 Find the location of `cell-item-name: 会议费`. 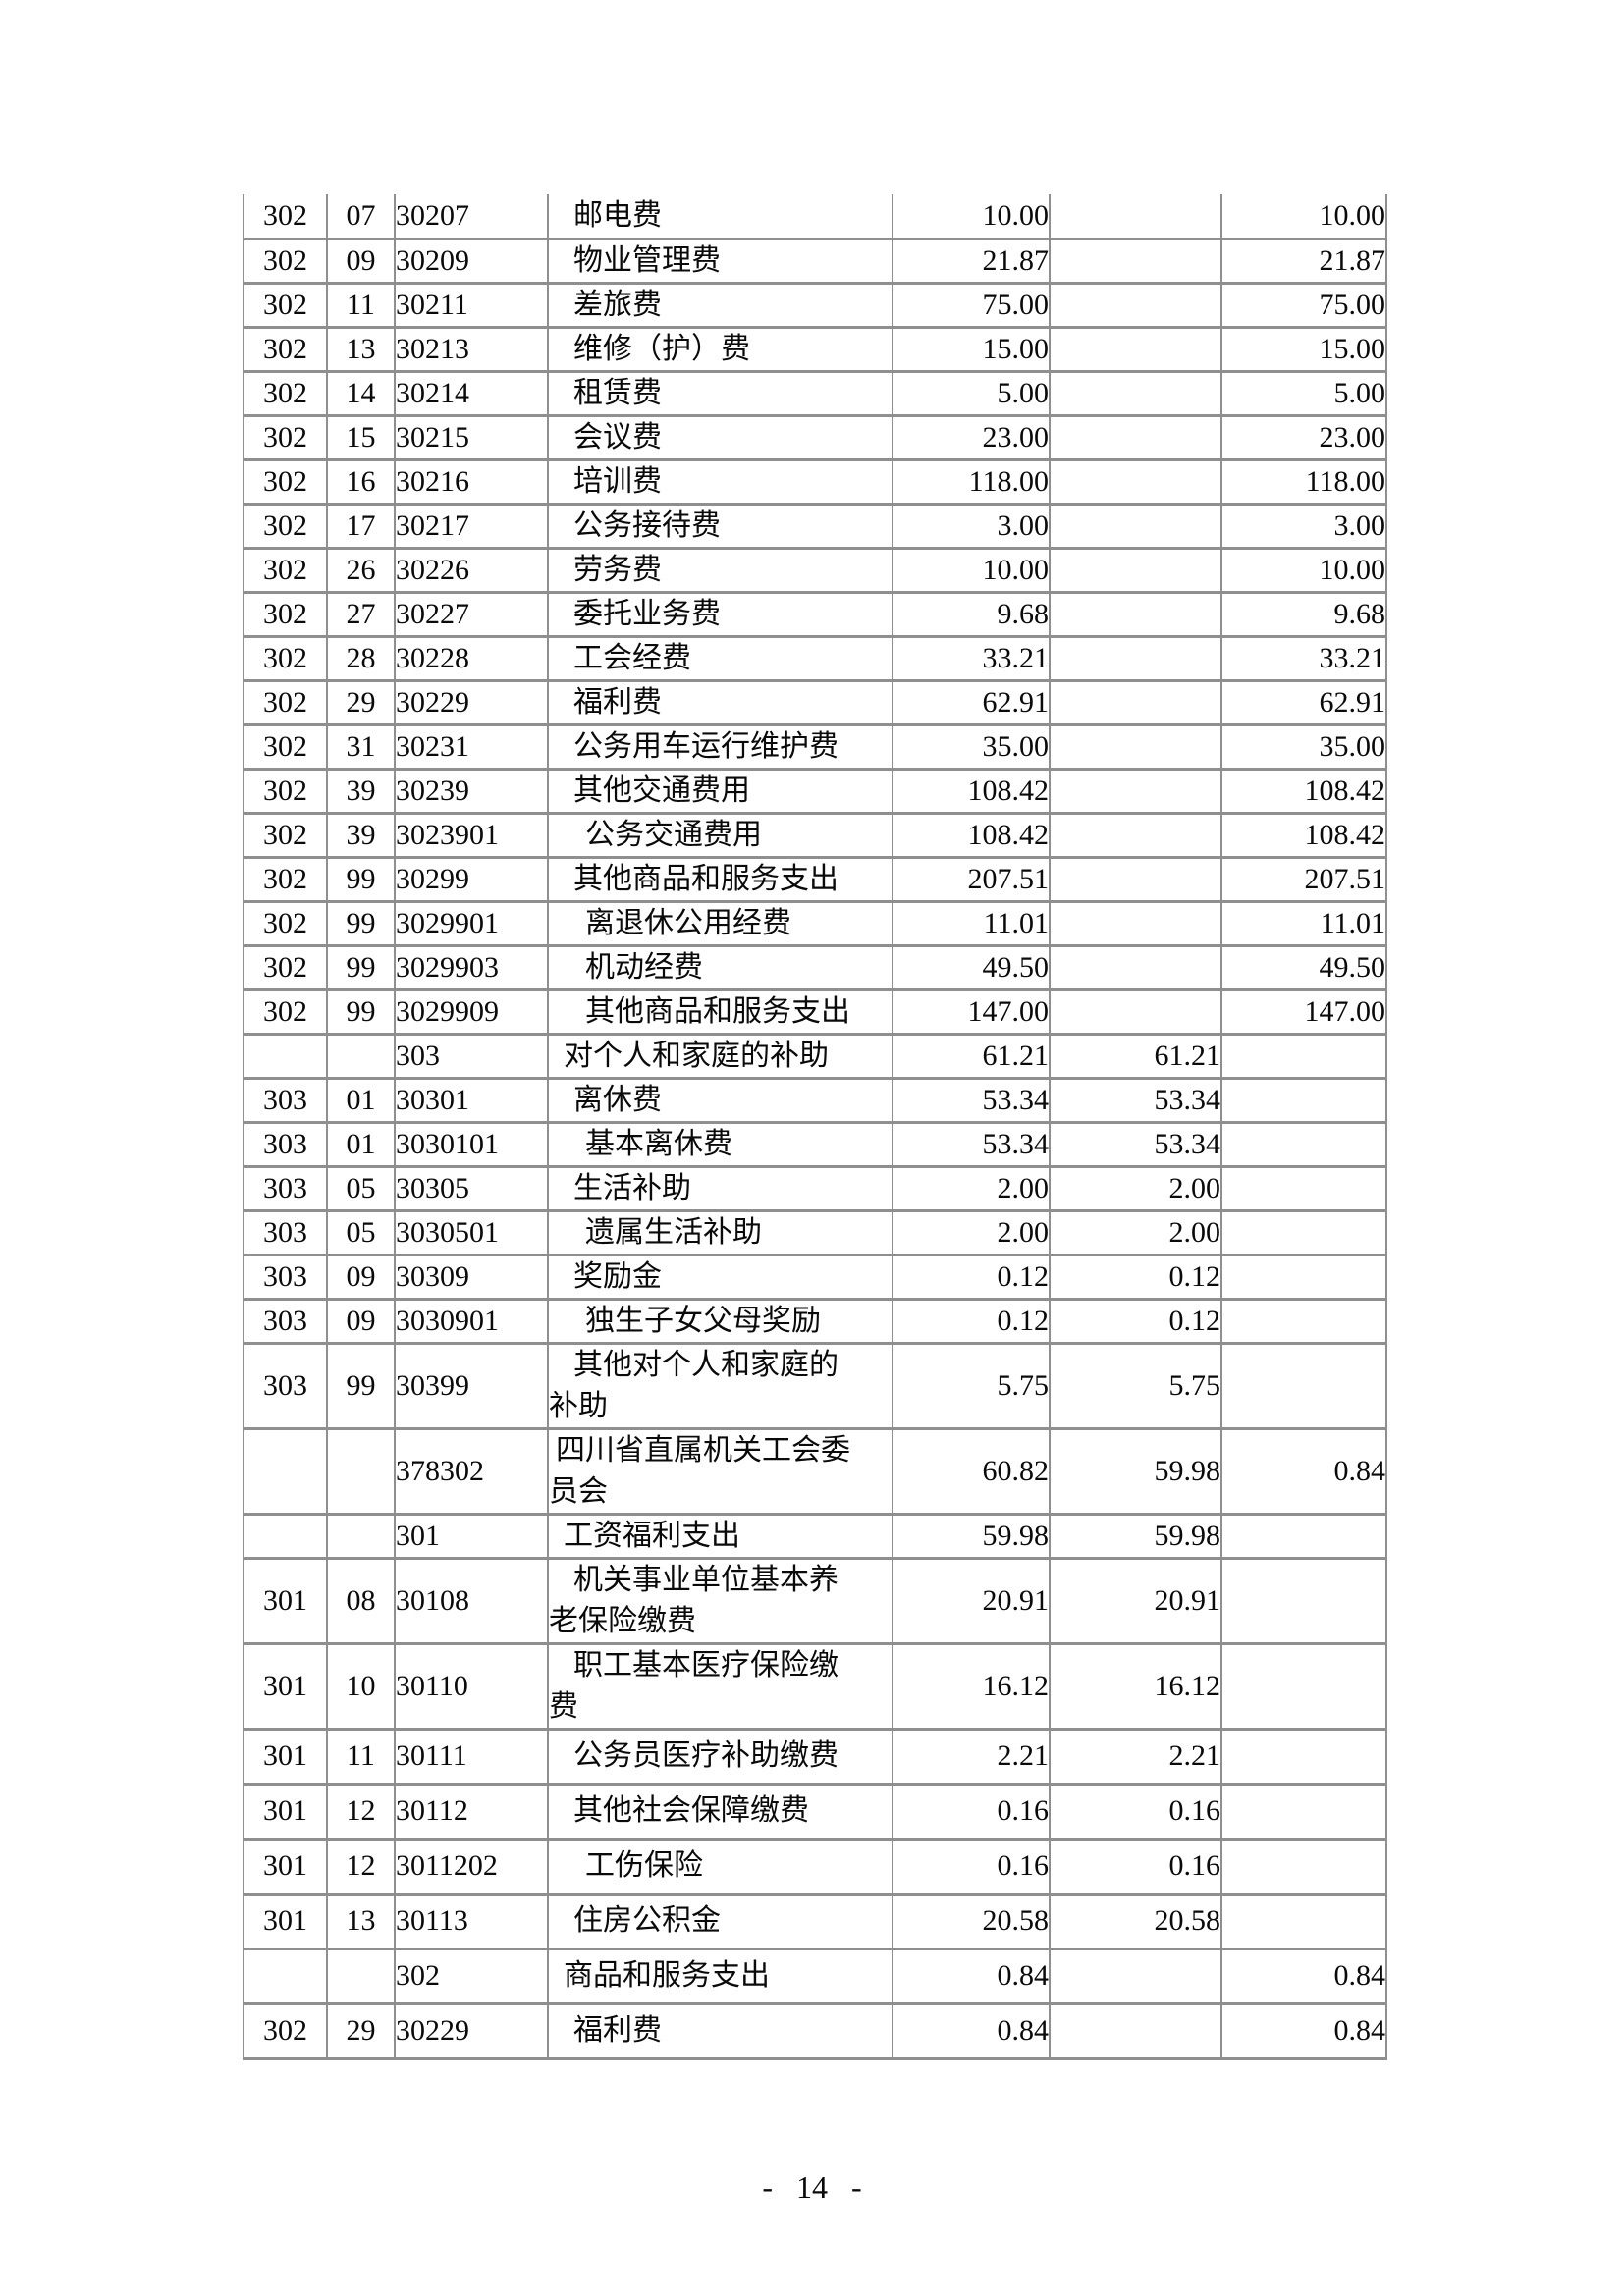

cell-item-name: 会议费 is located at coordinates (720, 437).